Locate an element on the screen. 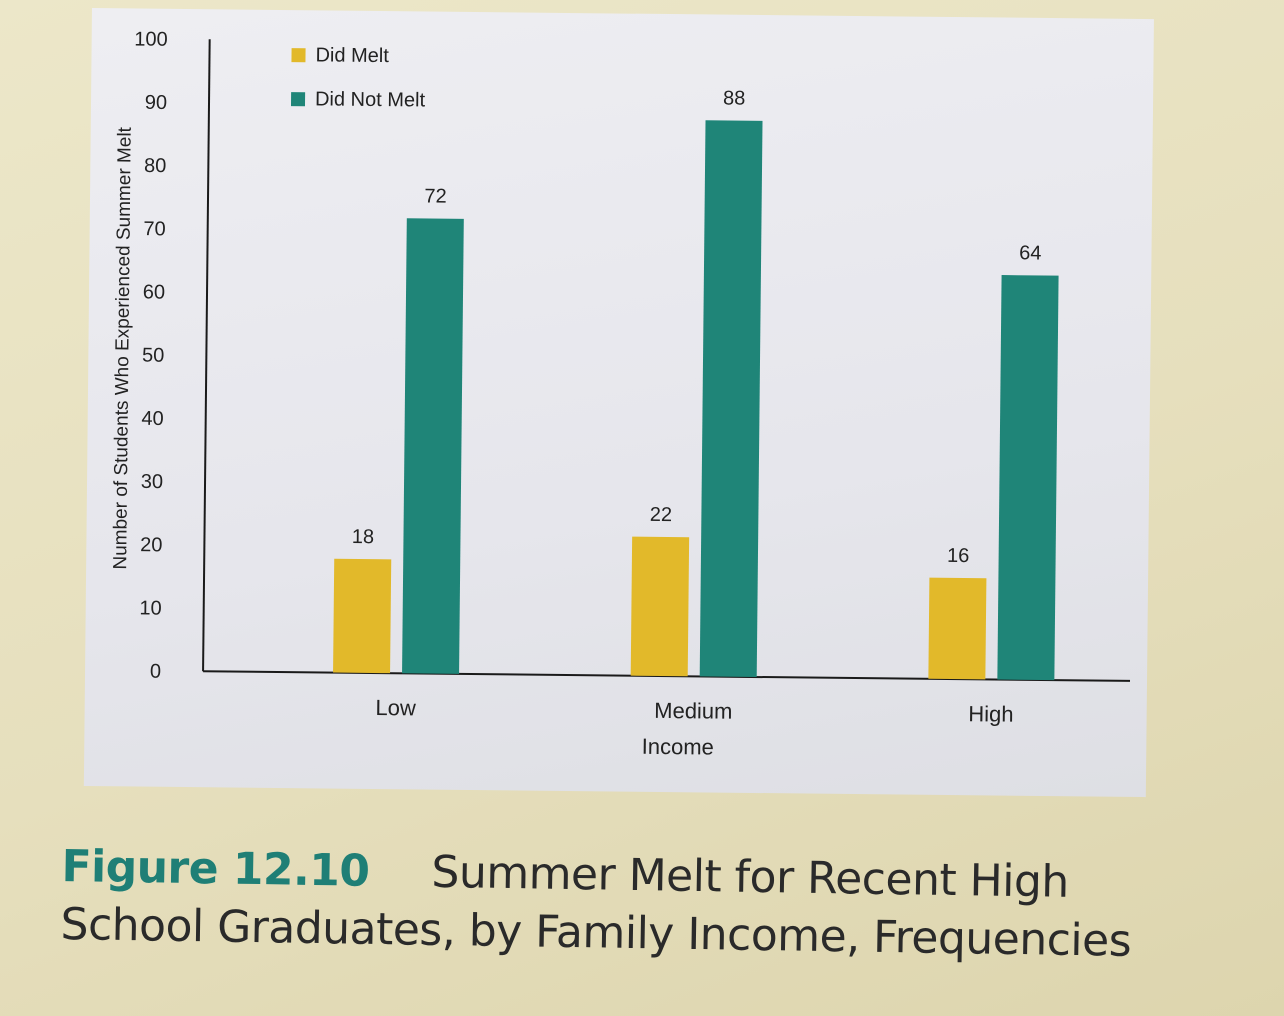  data-label: 88 is located at coordinates (734, 98).